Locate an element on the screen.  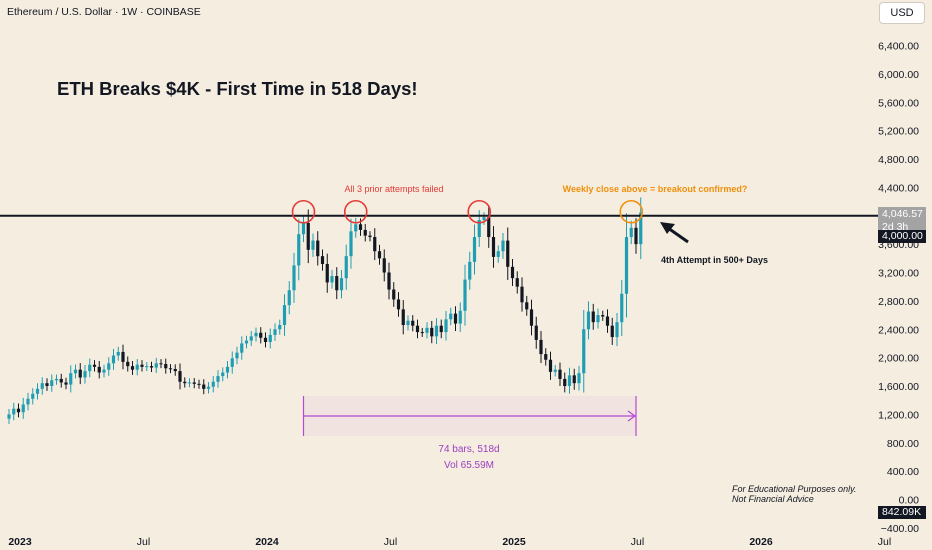
current-attempt-circle is located at coordinates (631, 211).